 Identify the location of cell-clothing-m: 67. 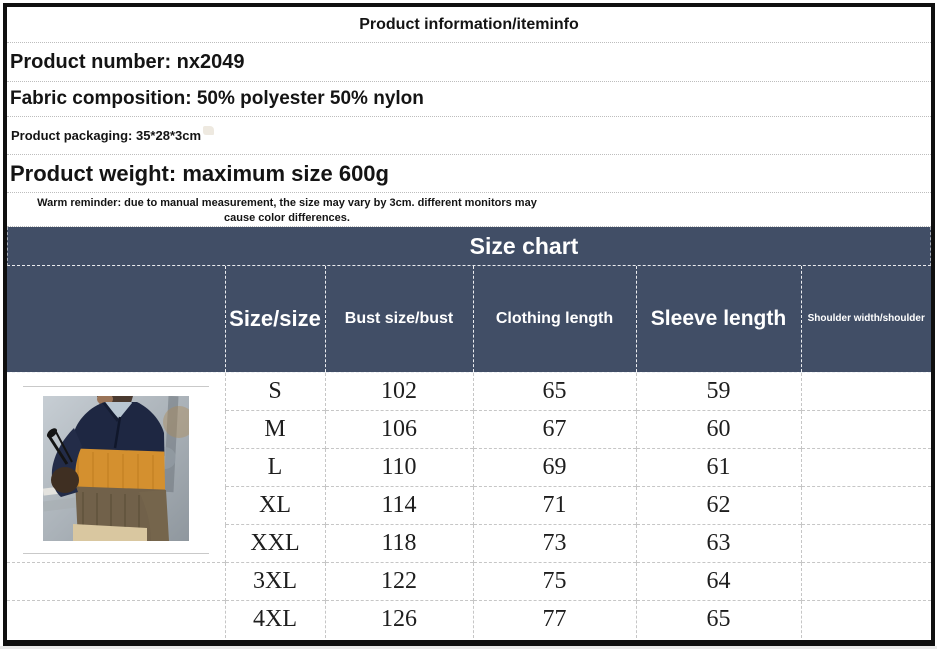
(554, 428).